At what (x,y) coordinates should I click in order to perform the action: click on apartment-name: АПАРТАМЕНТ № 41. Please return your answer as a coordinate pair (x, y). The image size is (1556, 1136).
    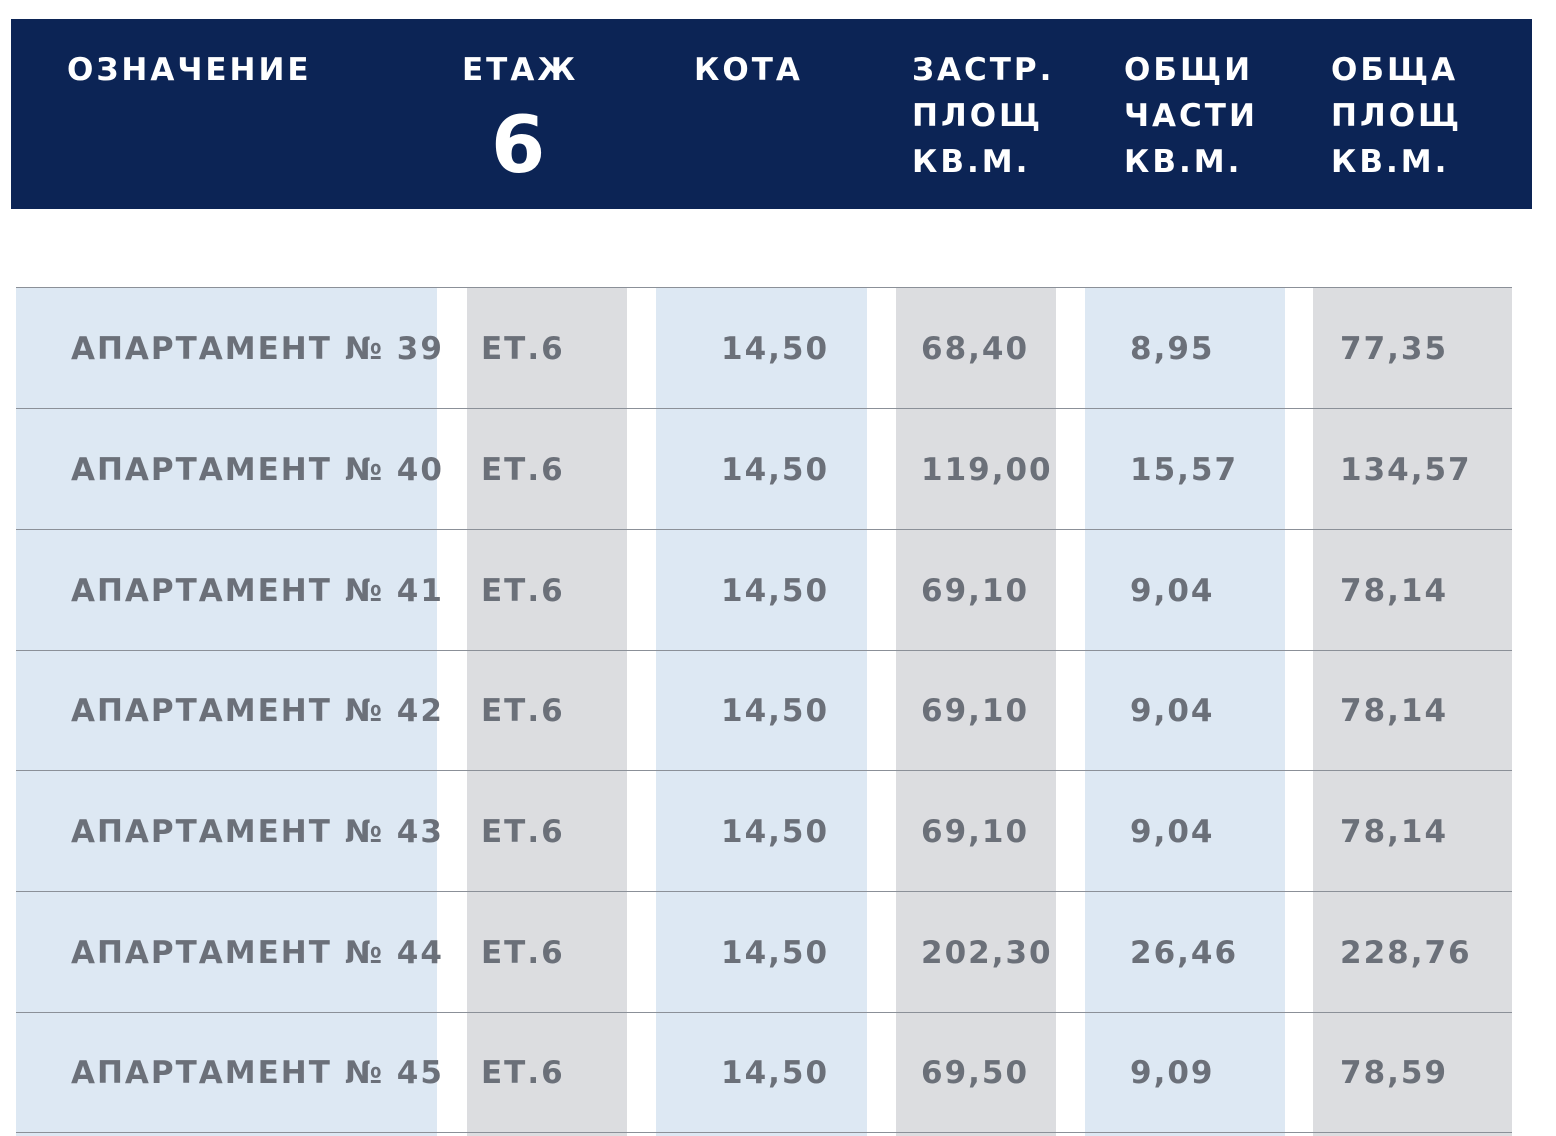
    Looking at the image, I should click on (257, 591).